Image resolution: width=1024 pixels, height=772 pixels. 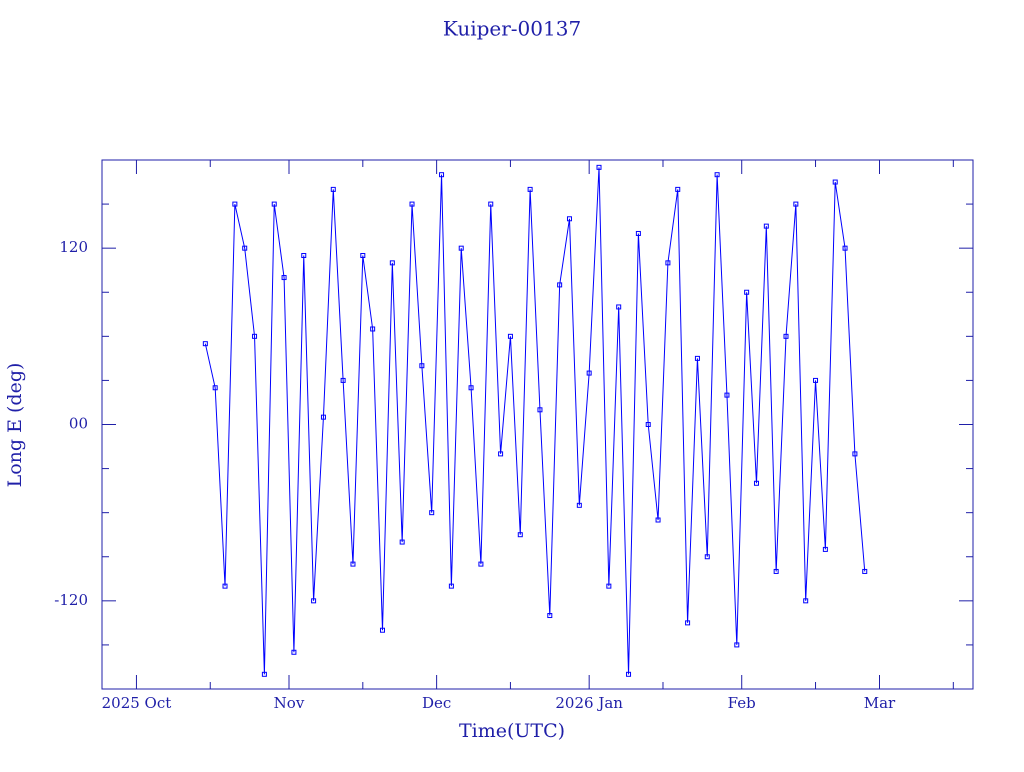 I want to click on y-tick-label: -120, so click(x=71, y=600).